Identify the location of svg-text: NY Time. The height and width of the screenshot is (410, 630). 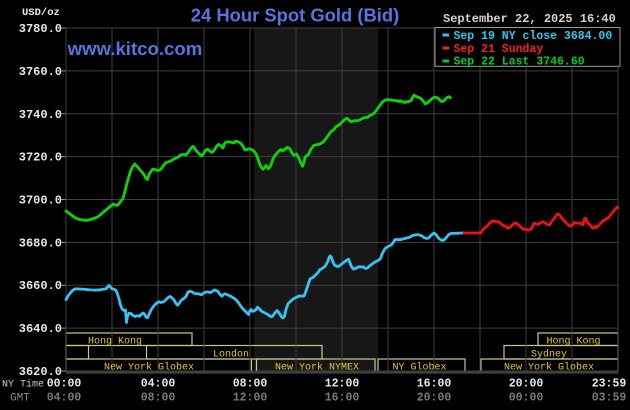
(23, 384).